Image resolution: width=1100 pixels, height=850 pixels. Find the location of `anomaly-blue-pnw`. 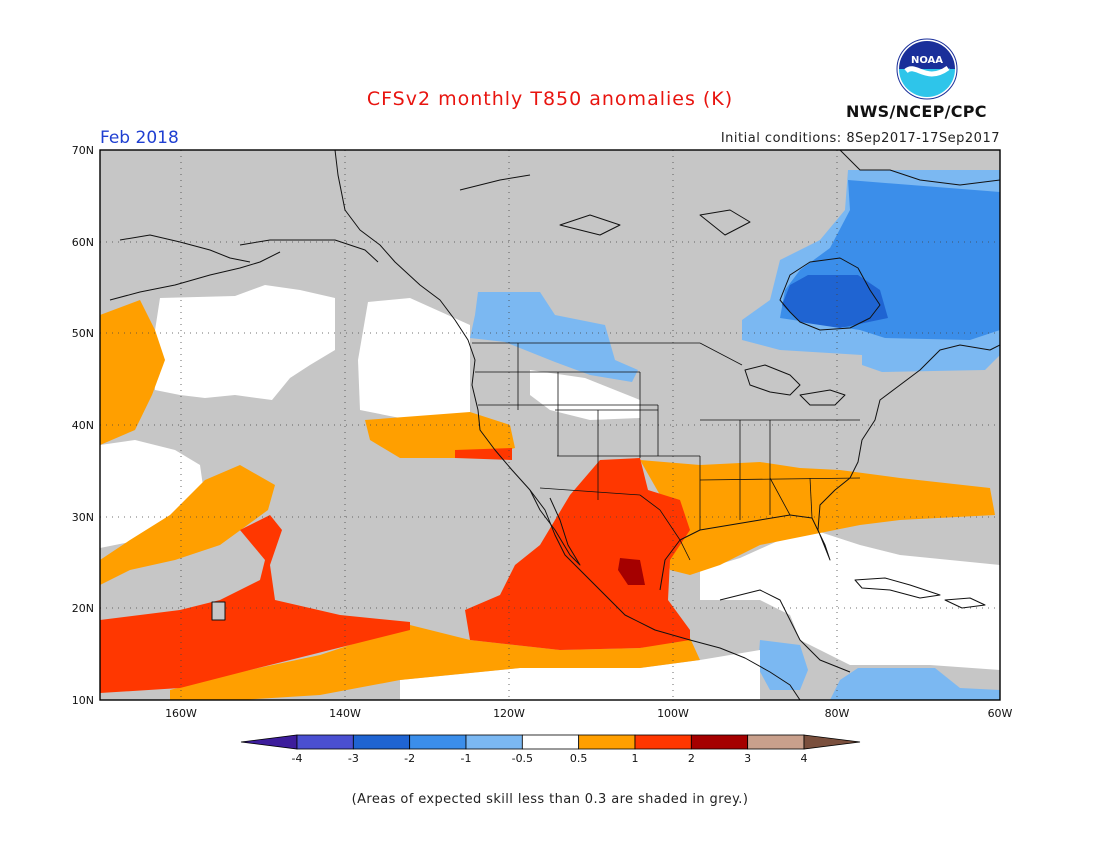

anomaly-blue-pnw is located at coordinates (554, 337).